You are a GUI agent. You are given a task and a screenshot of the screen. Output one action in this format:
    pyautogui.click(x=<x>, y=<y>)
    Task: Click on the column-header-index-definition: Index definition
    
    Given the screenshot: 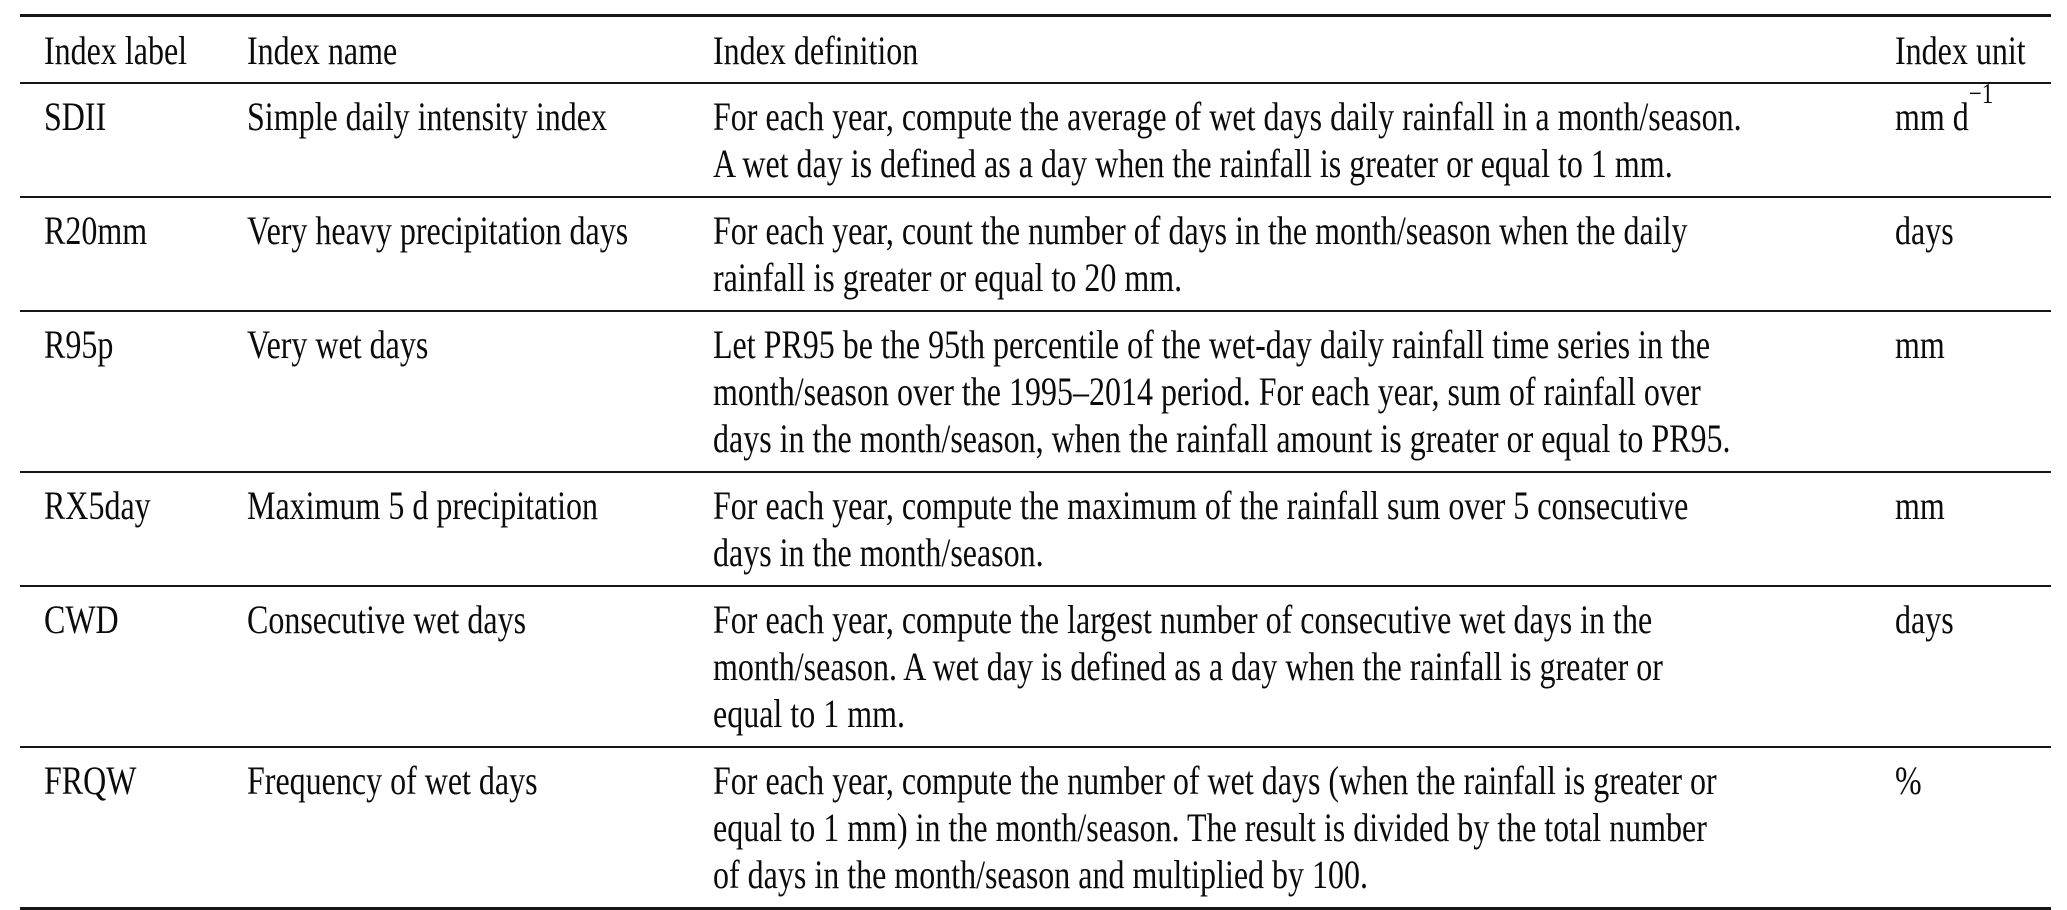 What is the action you would take?
    pyautogui.click(x=1304, y=50)
    